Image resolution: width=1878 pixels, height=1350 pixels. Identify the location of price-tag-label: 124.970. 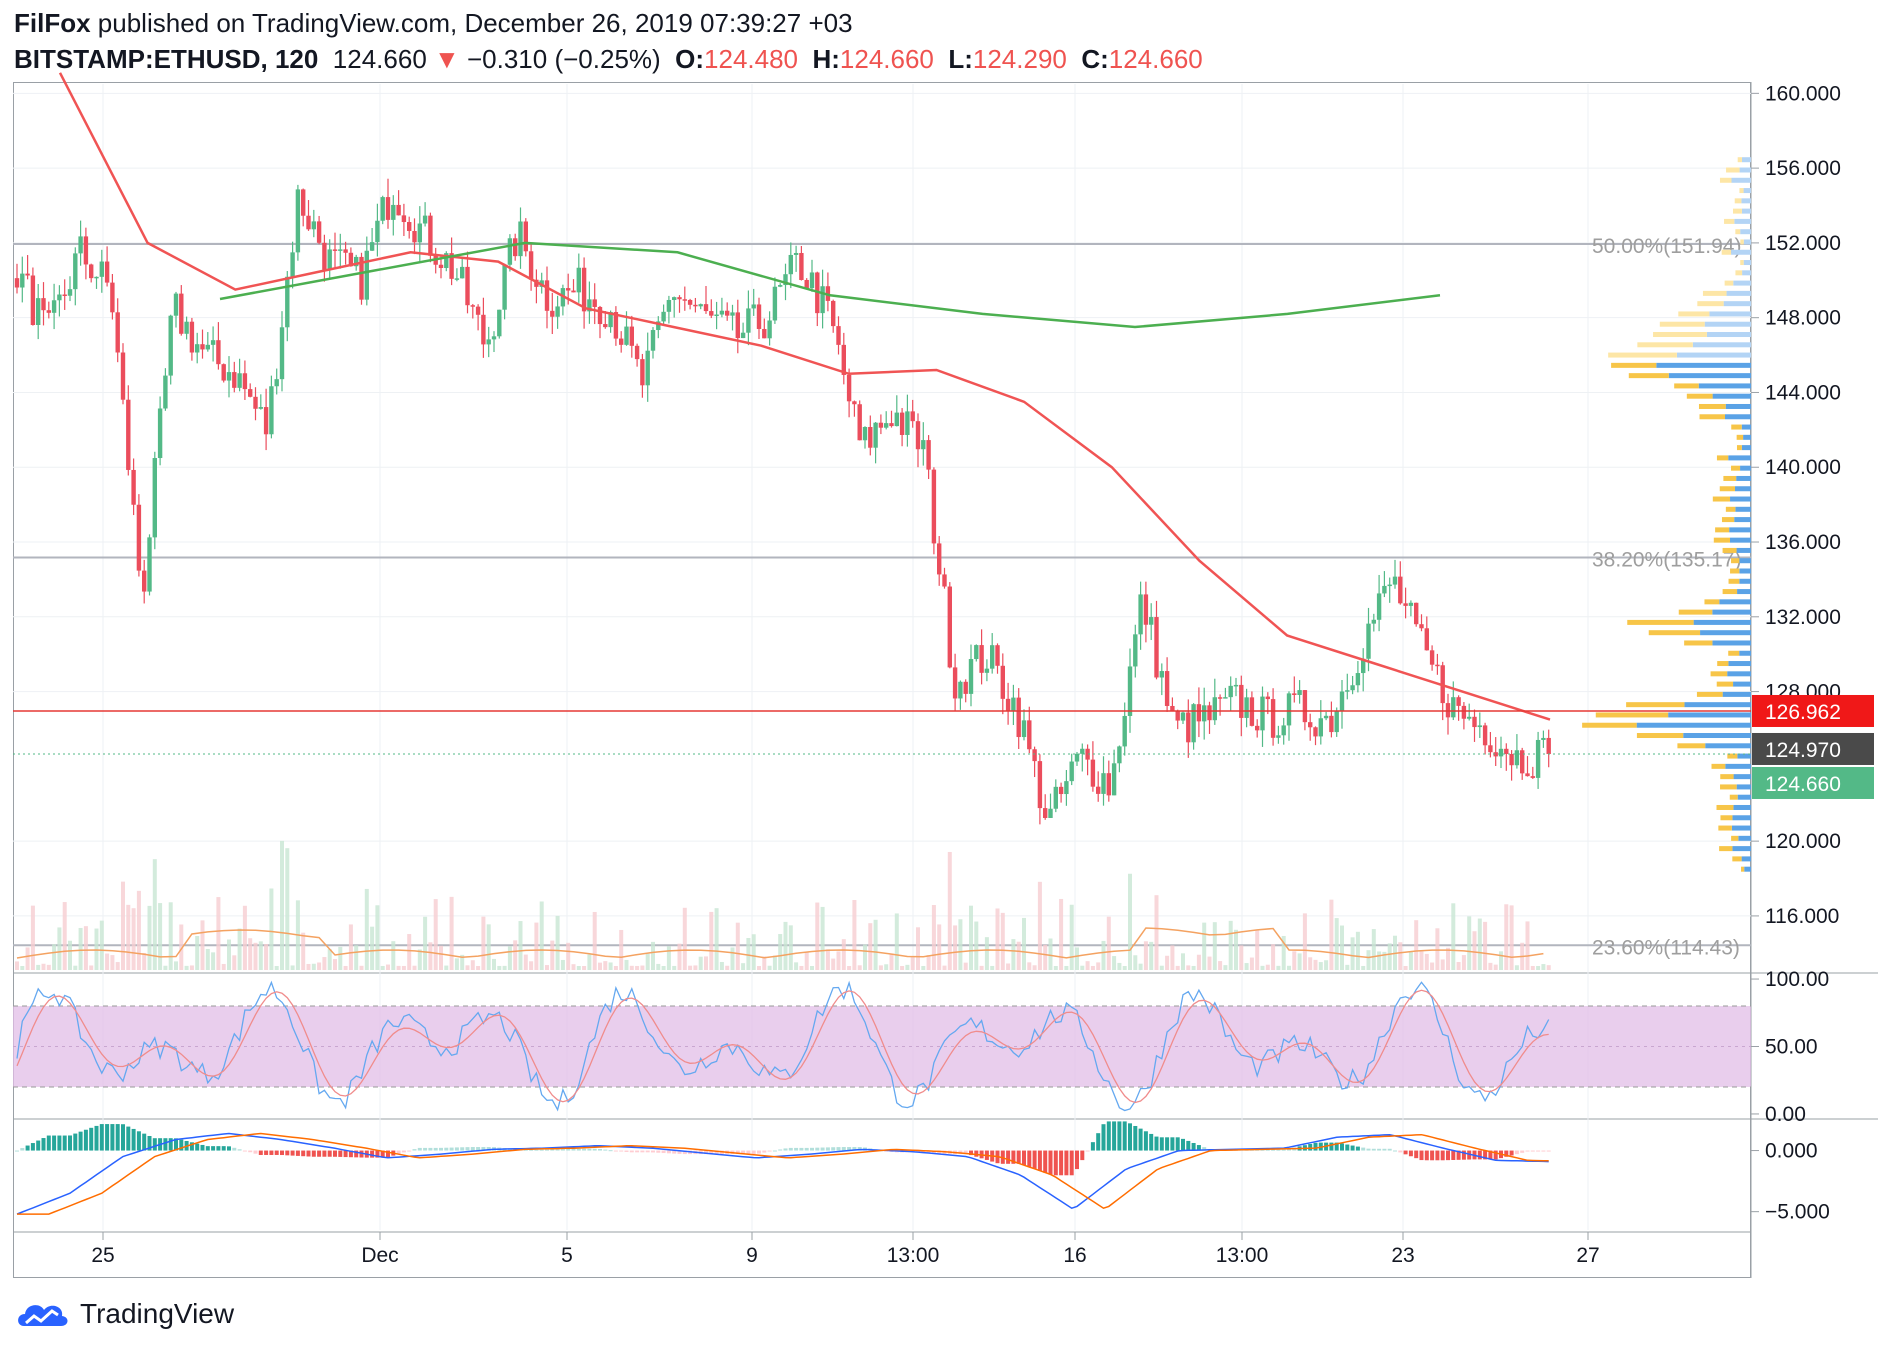
(1803, 750).